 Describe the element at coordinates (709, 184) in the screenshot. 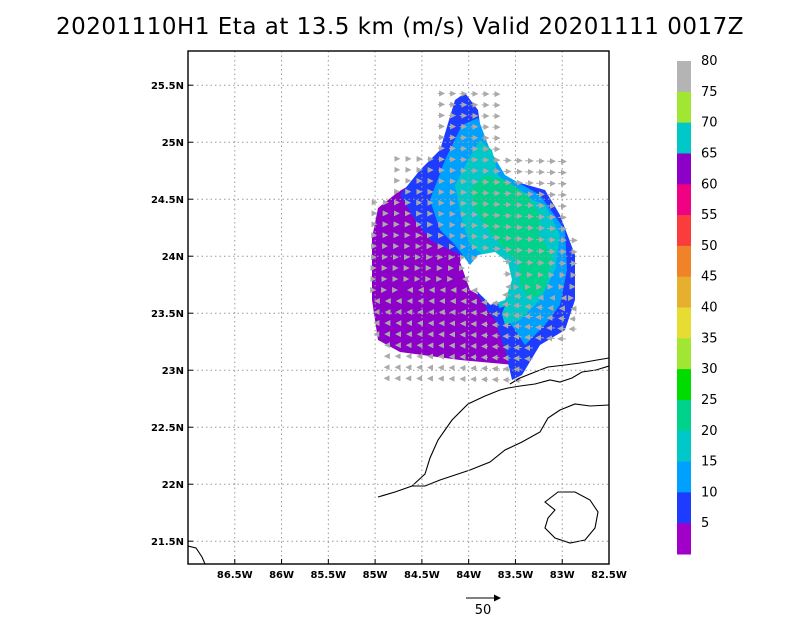

I see `colorbar-label: 60` at that location.